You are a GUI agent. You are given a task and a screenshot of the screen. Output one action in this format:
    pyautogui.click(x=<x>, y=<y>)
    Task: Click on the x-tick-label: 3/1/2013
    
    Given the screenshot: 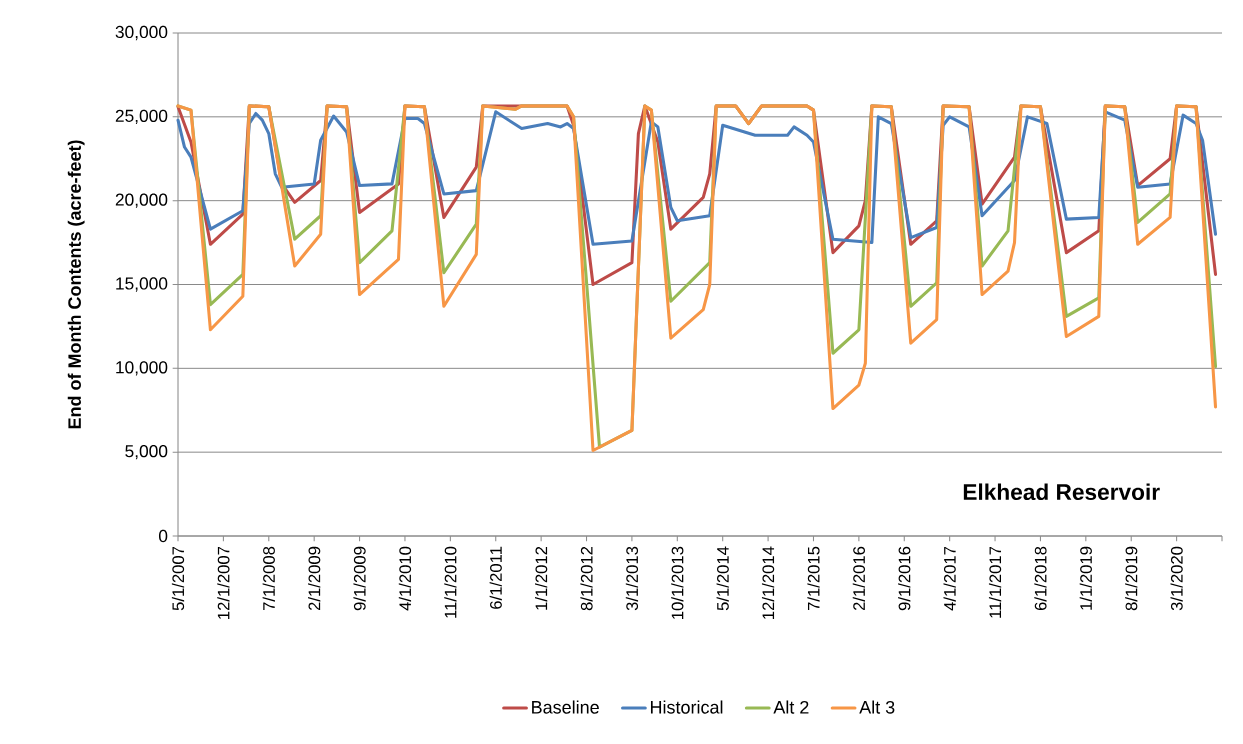 What is the action you would take?
    pyautogui.click(x=632, y=578)
    